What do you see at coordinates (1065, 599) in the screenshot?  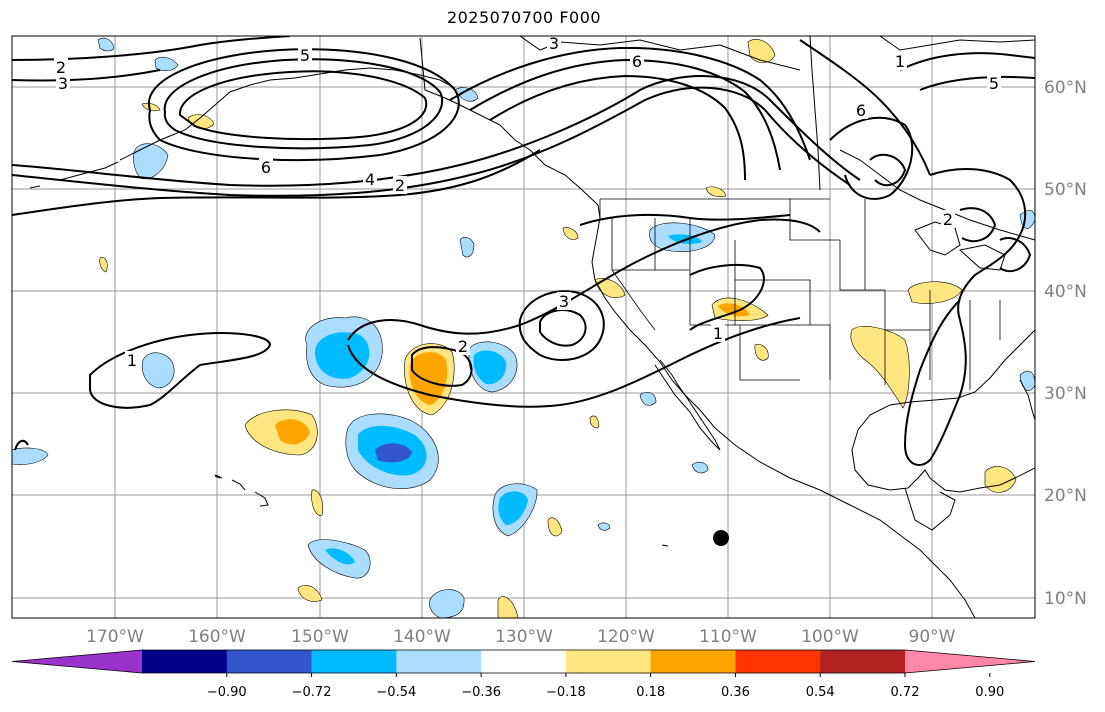 I see `lat-label: 10°N` at bounding box center [1065, 599].